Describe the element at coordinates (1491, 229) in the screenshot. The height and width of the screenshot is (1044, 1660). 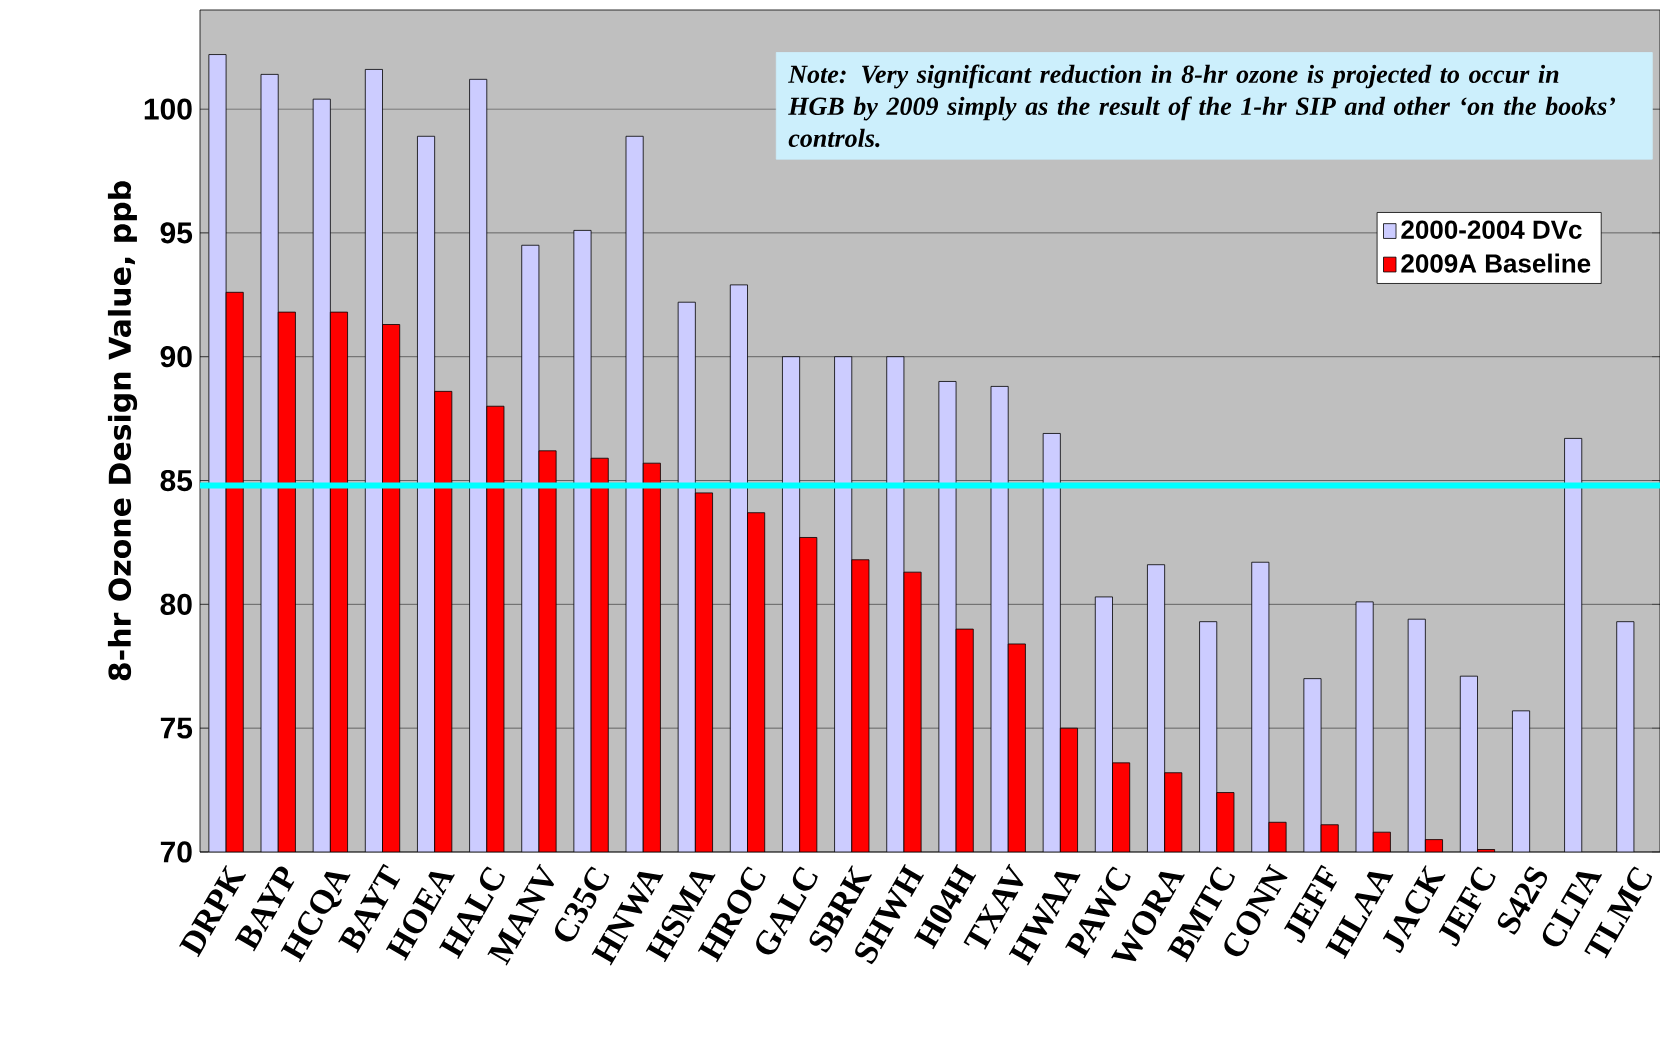
I see `legend-label: 2000-2004 DVc` at that location.